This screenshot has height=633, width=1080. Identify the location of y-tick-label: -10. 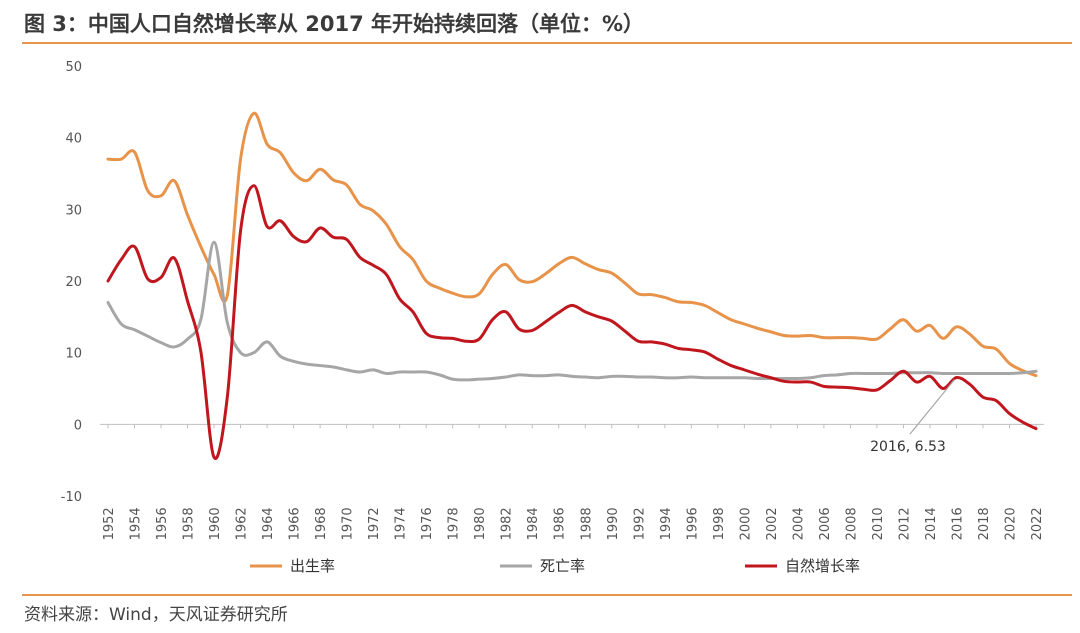
(71, 497).